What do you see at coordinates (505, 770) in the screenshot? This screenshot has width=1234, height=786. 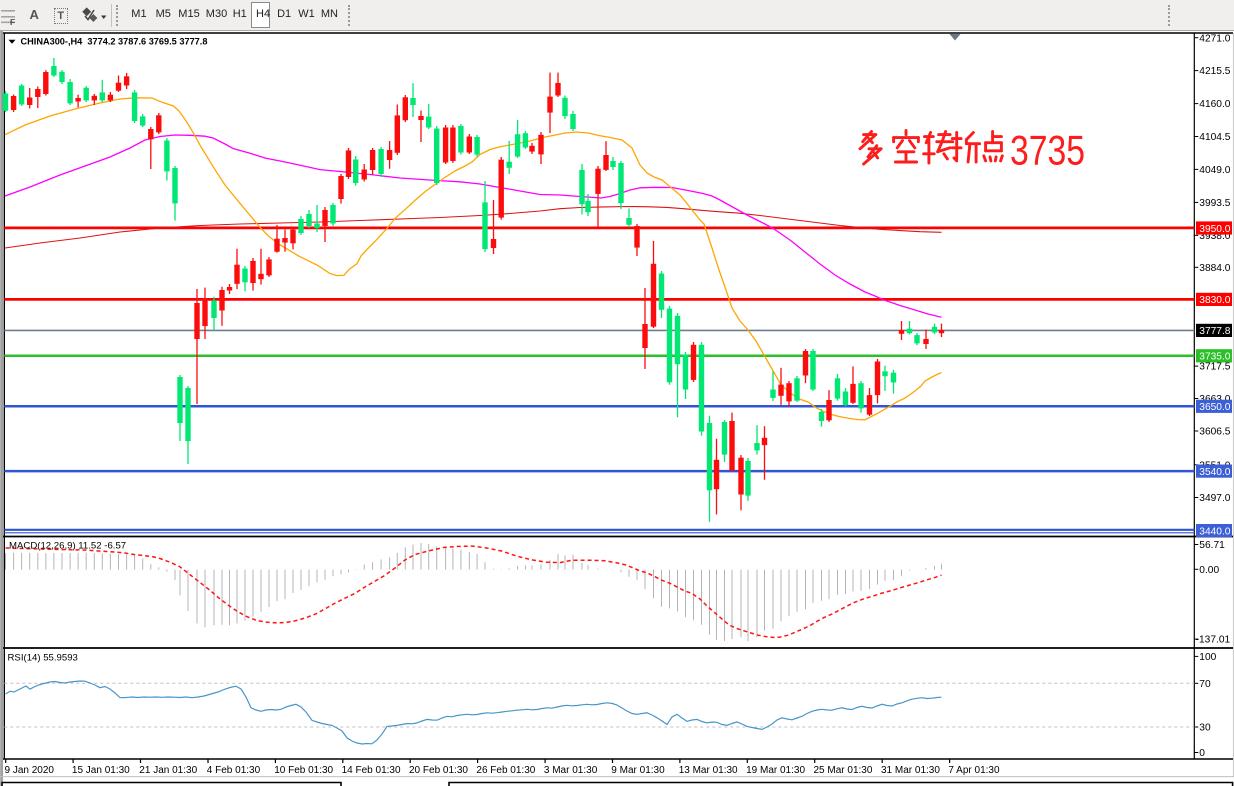 I see `svg-text: 26 Feb 01:30` at bounding box center [505, 770].